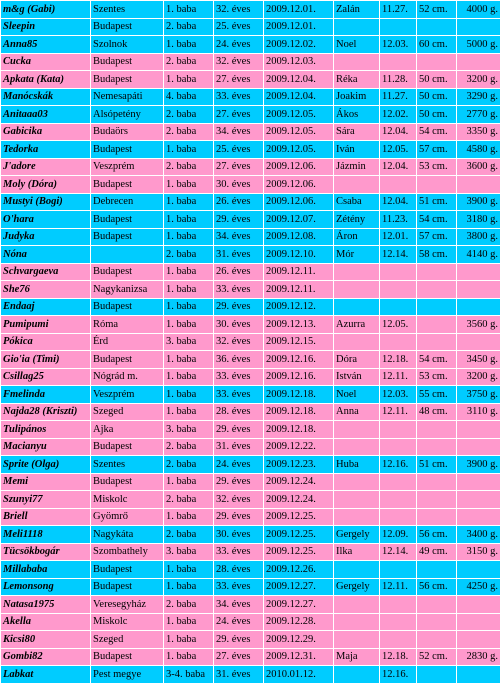  What do you see at coordinates (46, 167) in the screenshot?
I see `nickname-cell: J'adore` at bounding box center [46, 167].